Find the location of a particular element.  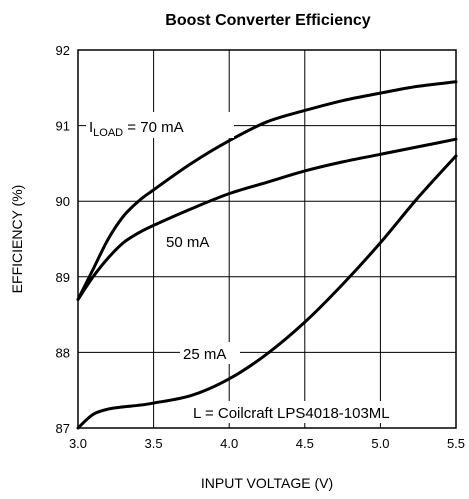

y-tick-labels: 87 88 89 90 91 92 is located at coordinates (63, 239).